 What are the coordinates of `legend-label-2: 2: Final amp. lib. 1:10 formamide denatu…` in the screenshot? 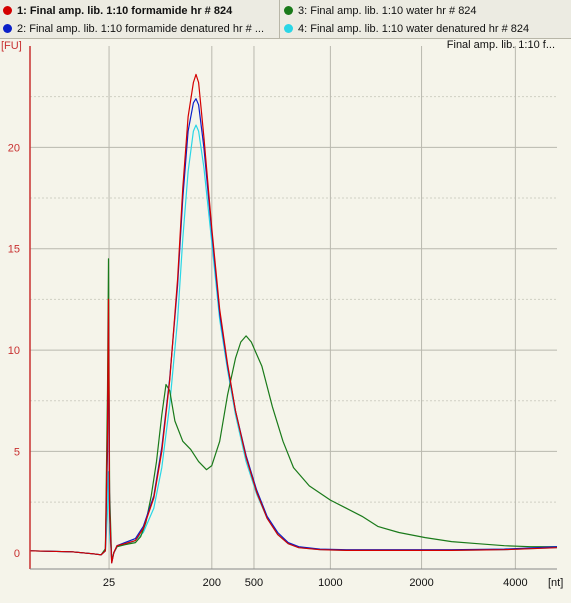 It's located at (141, 28).